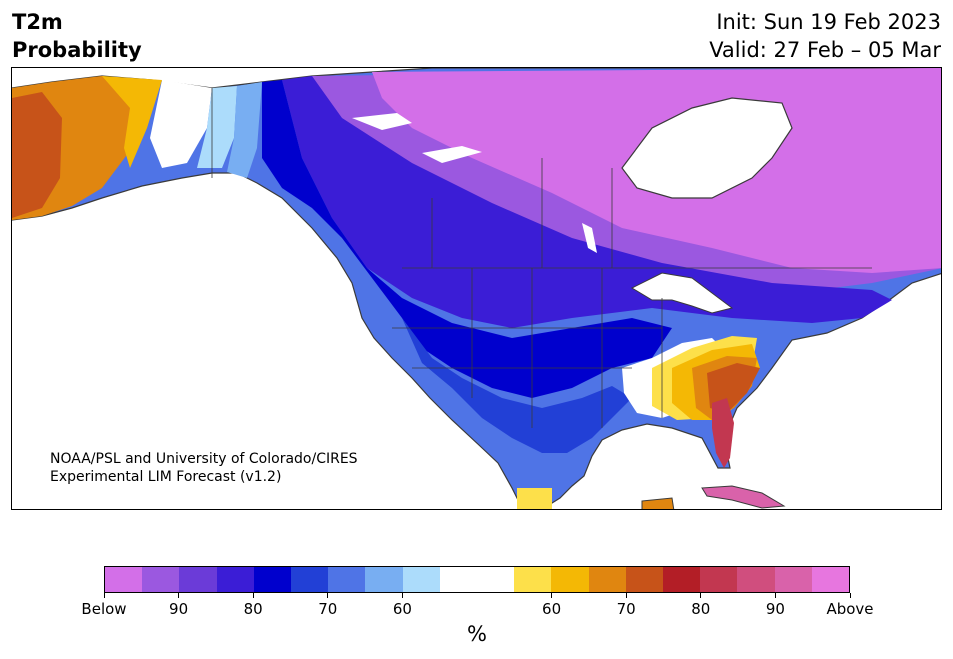  Describe the element at coordinates (104, 609) in the screenshot. I see `colorbar-tick-label: Below` at that location.